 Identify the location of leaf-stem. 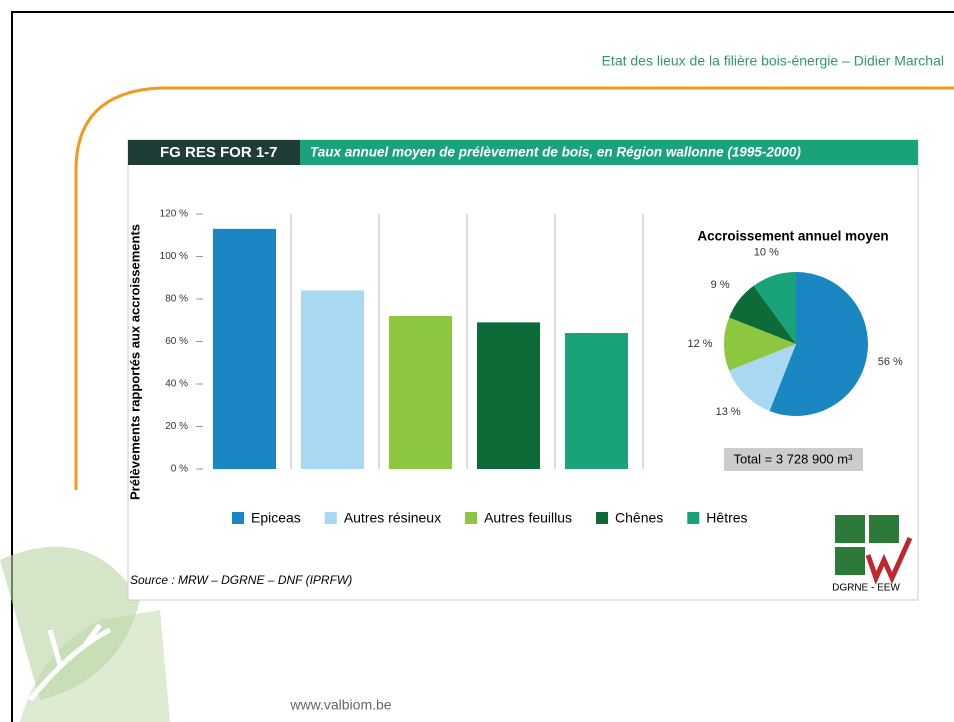
(70, 662).